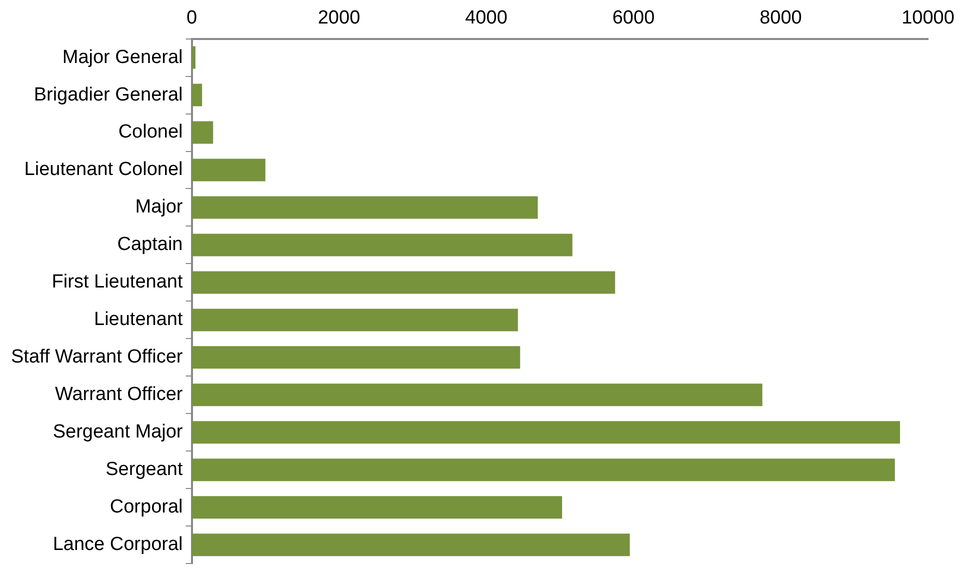  Describe the element at coordinates (118, 282) in the screenshot. I see `y-tick-label: First Lieutenant` at that location.